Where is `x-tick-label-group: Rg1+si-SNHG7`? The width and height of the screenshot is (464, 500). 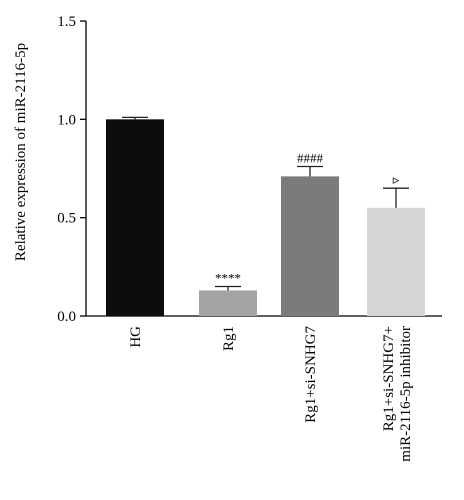
x-tick-label-group: Rg1+si-SNHG7 is located at coordinates (311, 374).